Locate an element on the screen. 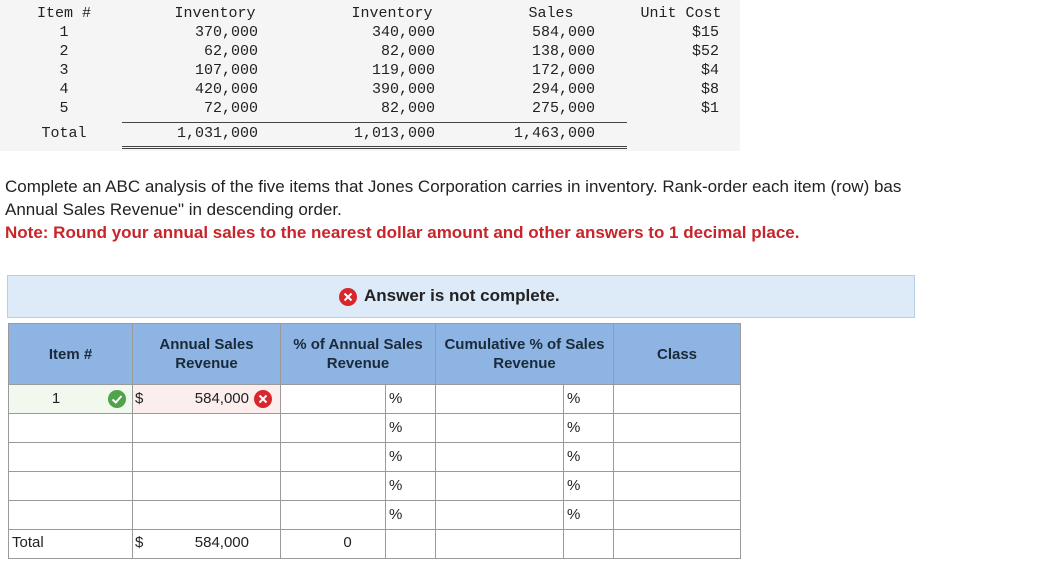 This screenshot has width=1038, height=568. item-number: 3 is located at coordinates (64, 70).